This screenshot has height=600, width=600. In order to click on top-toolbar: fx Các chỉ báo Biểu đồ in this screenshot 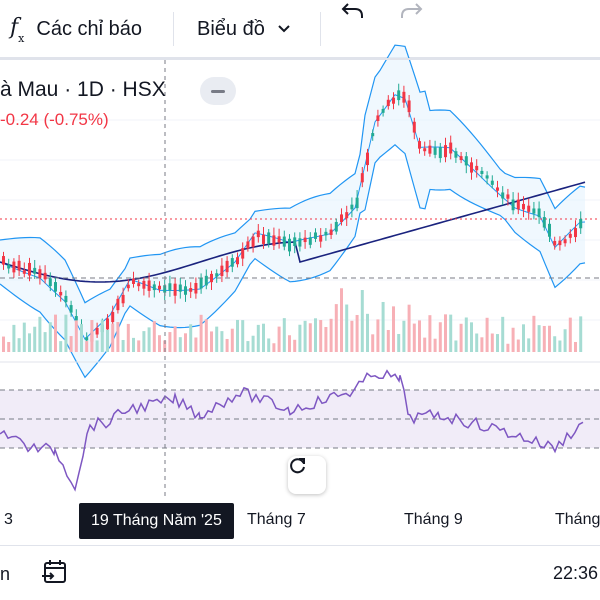, I will do `click(300, 29)`.